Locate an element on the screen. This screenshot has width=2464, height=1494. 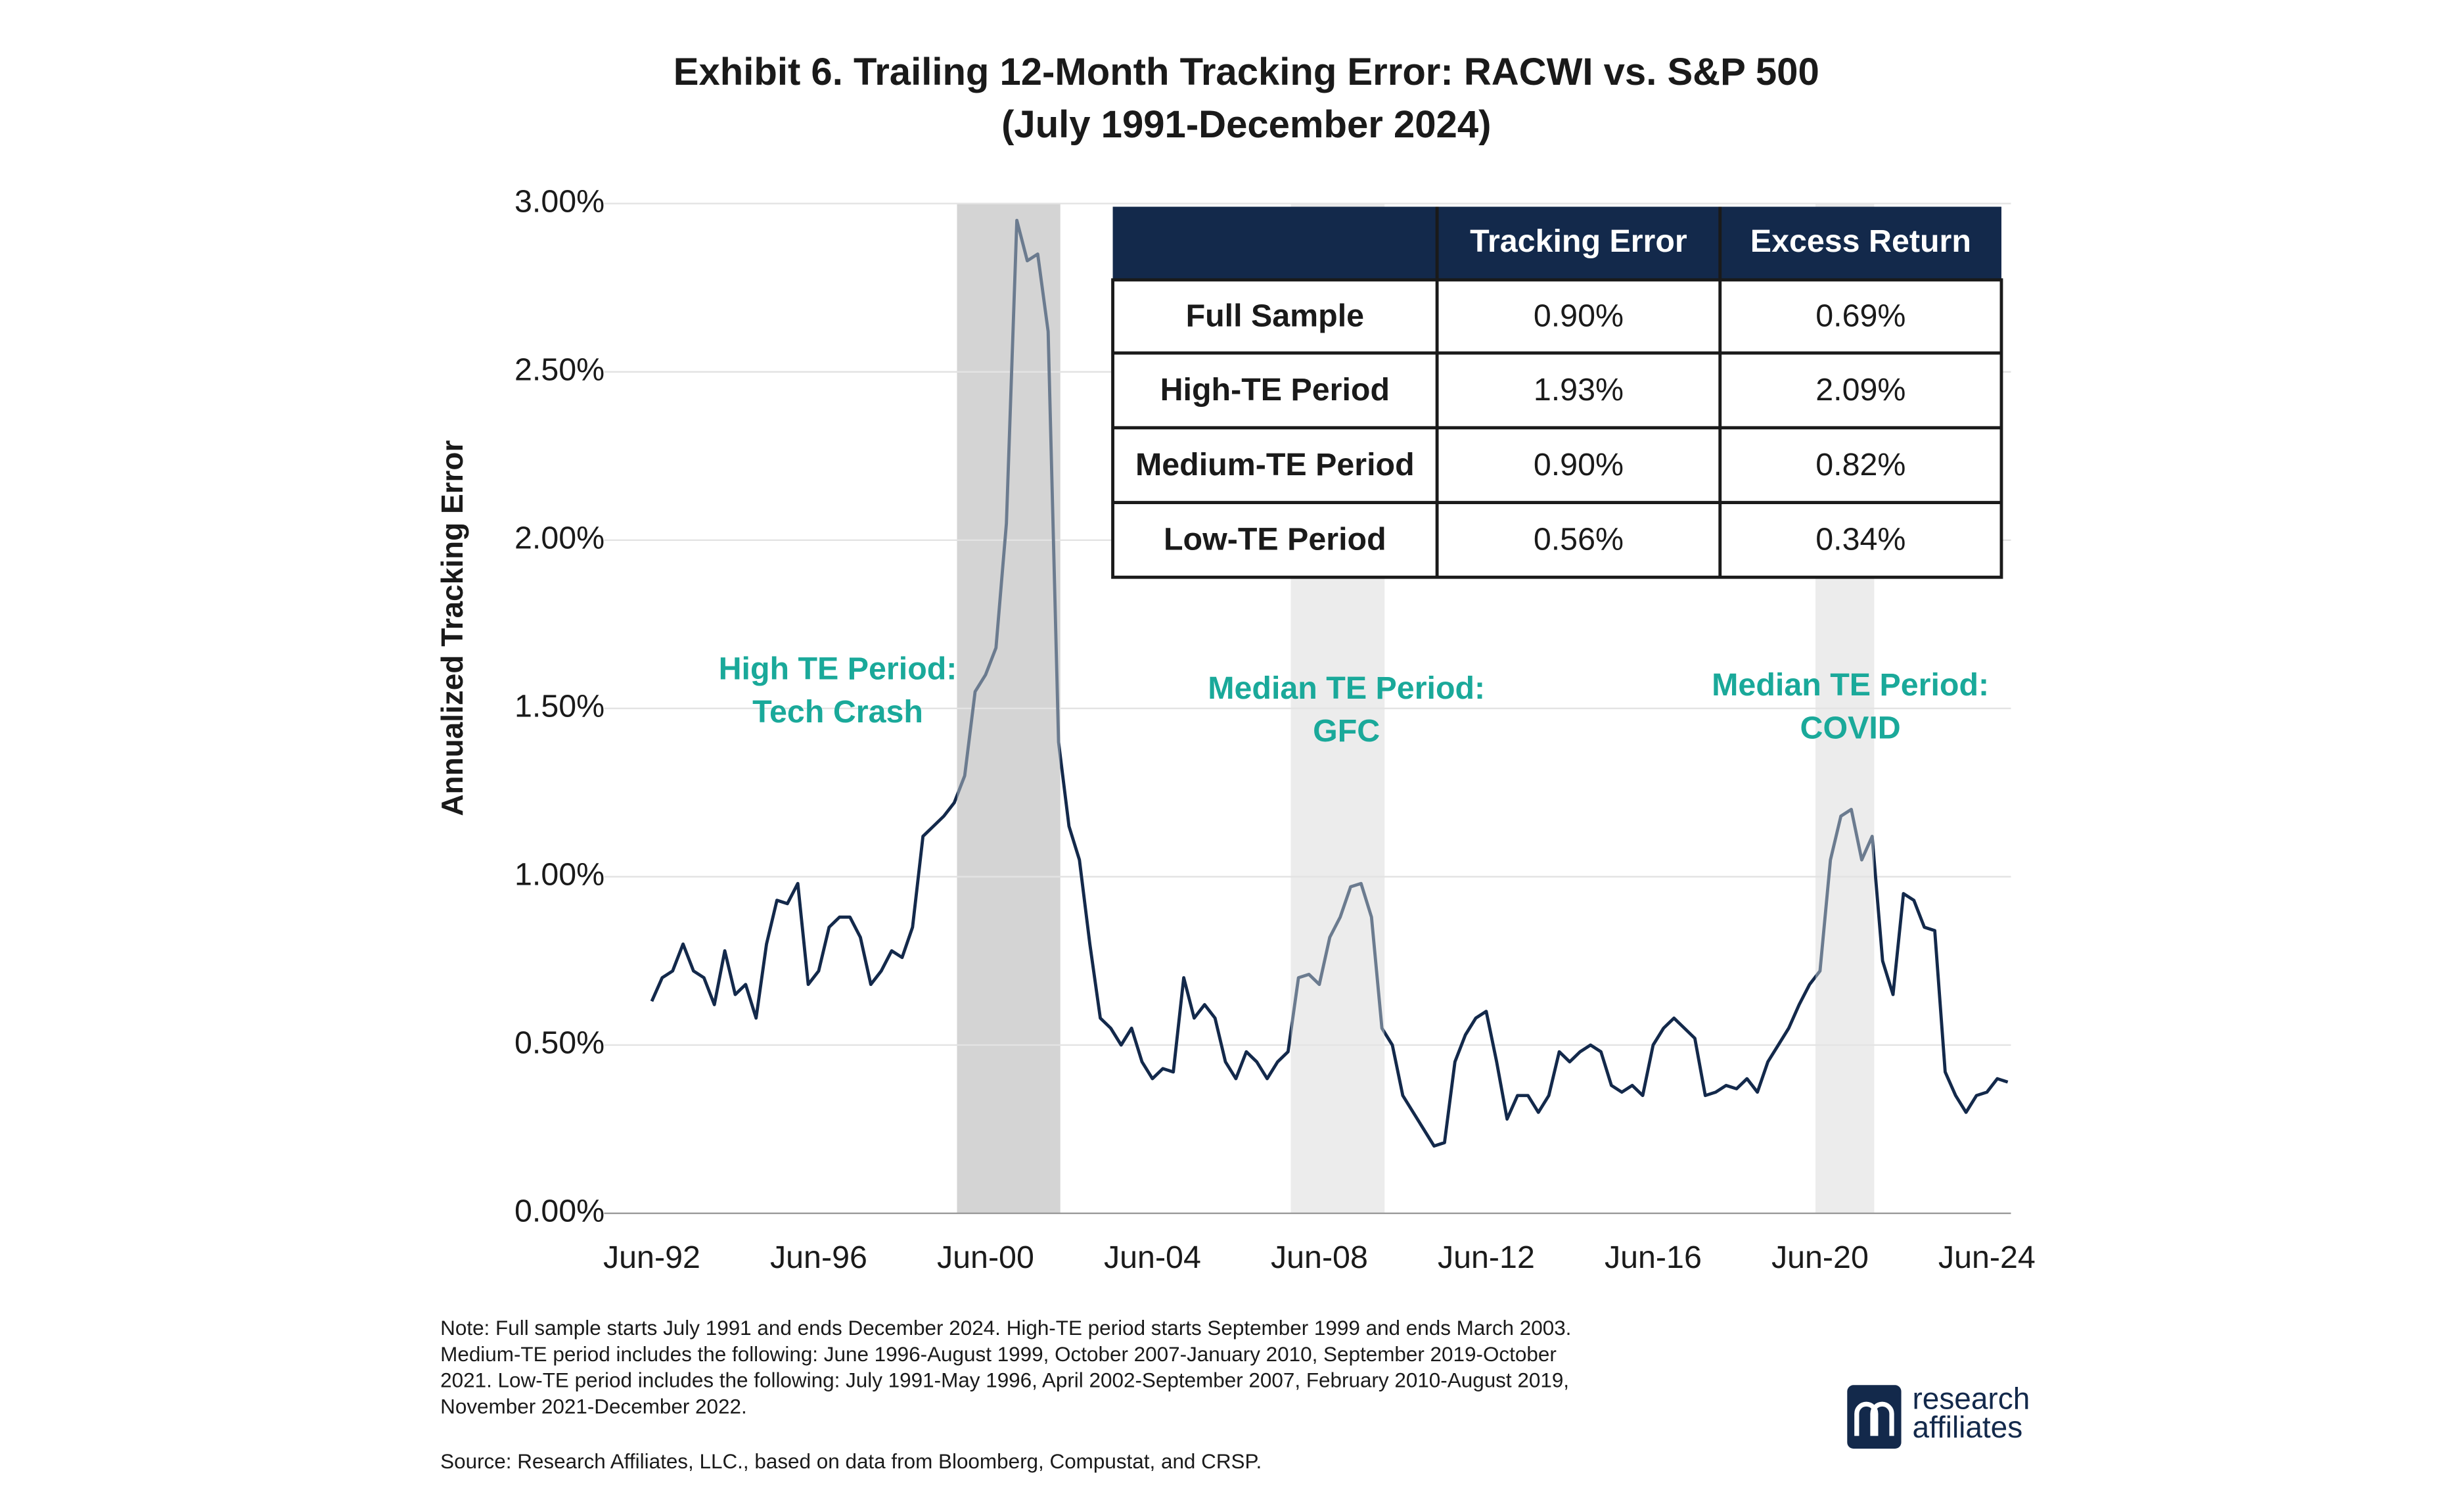
y-axis-label: Annualized Tracking Error is located at coordinates (452, 628).